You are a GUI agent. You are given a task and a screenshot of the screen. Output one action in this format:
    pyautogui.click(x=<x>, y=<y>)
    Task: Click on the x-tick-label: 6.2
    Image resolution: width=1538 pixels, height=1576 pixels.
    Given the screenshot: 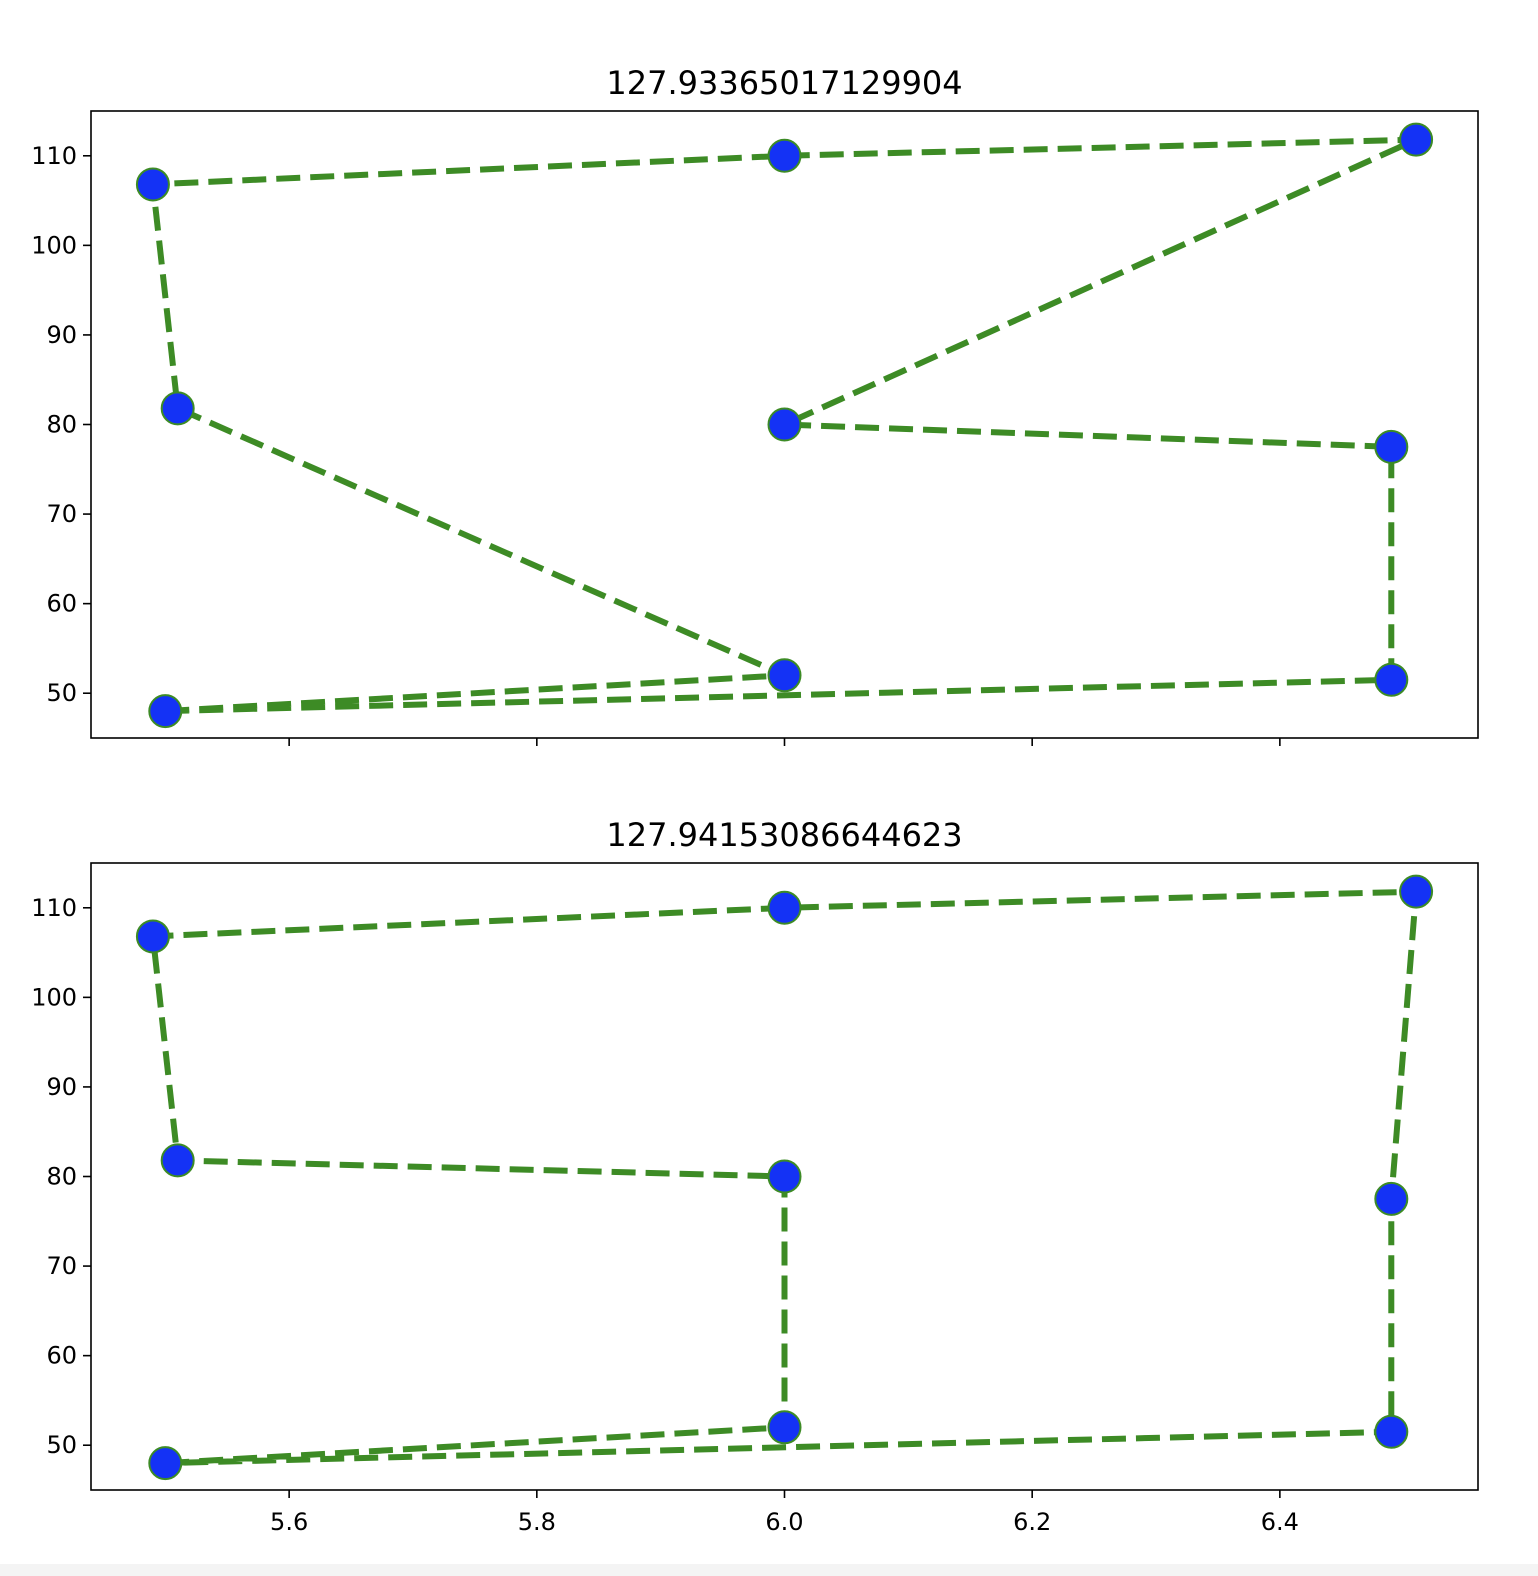 What is the action you would take?
    pyautogui.click(x=1032, y=1522)
    